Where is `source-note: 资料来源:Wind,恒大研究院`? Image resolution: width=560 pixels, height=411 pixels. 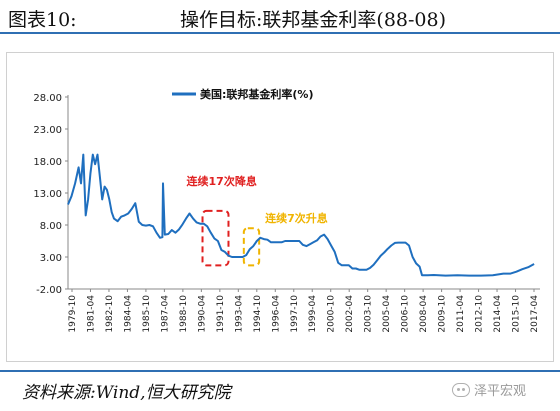 source-note: 资料来源:Wind,恒大研究院 is located at coordinates (126, 393).